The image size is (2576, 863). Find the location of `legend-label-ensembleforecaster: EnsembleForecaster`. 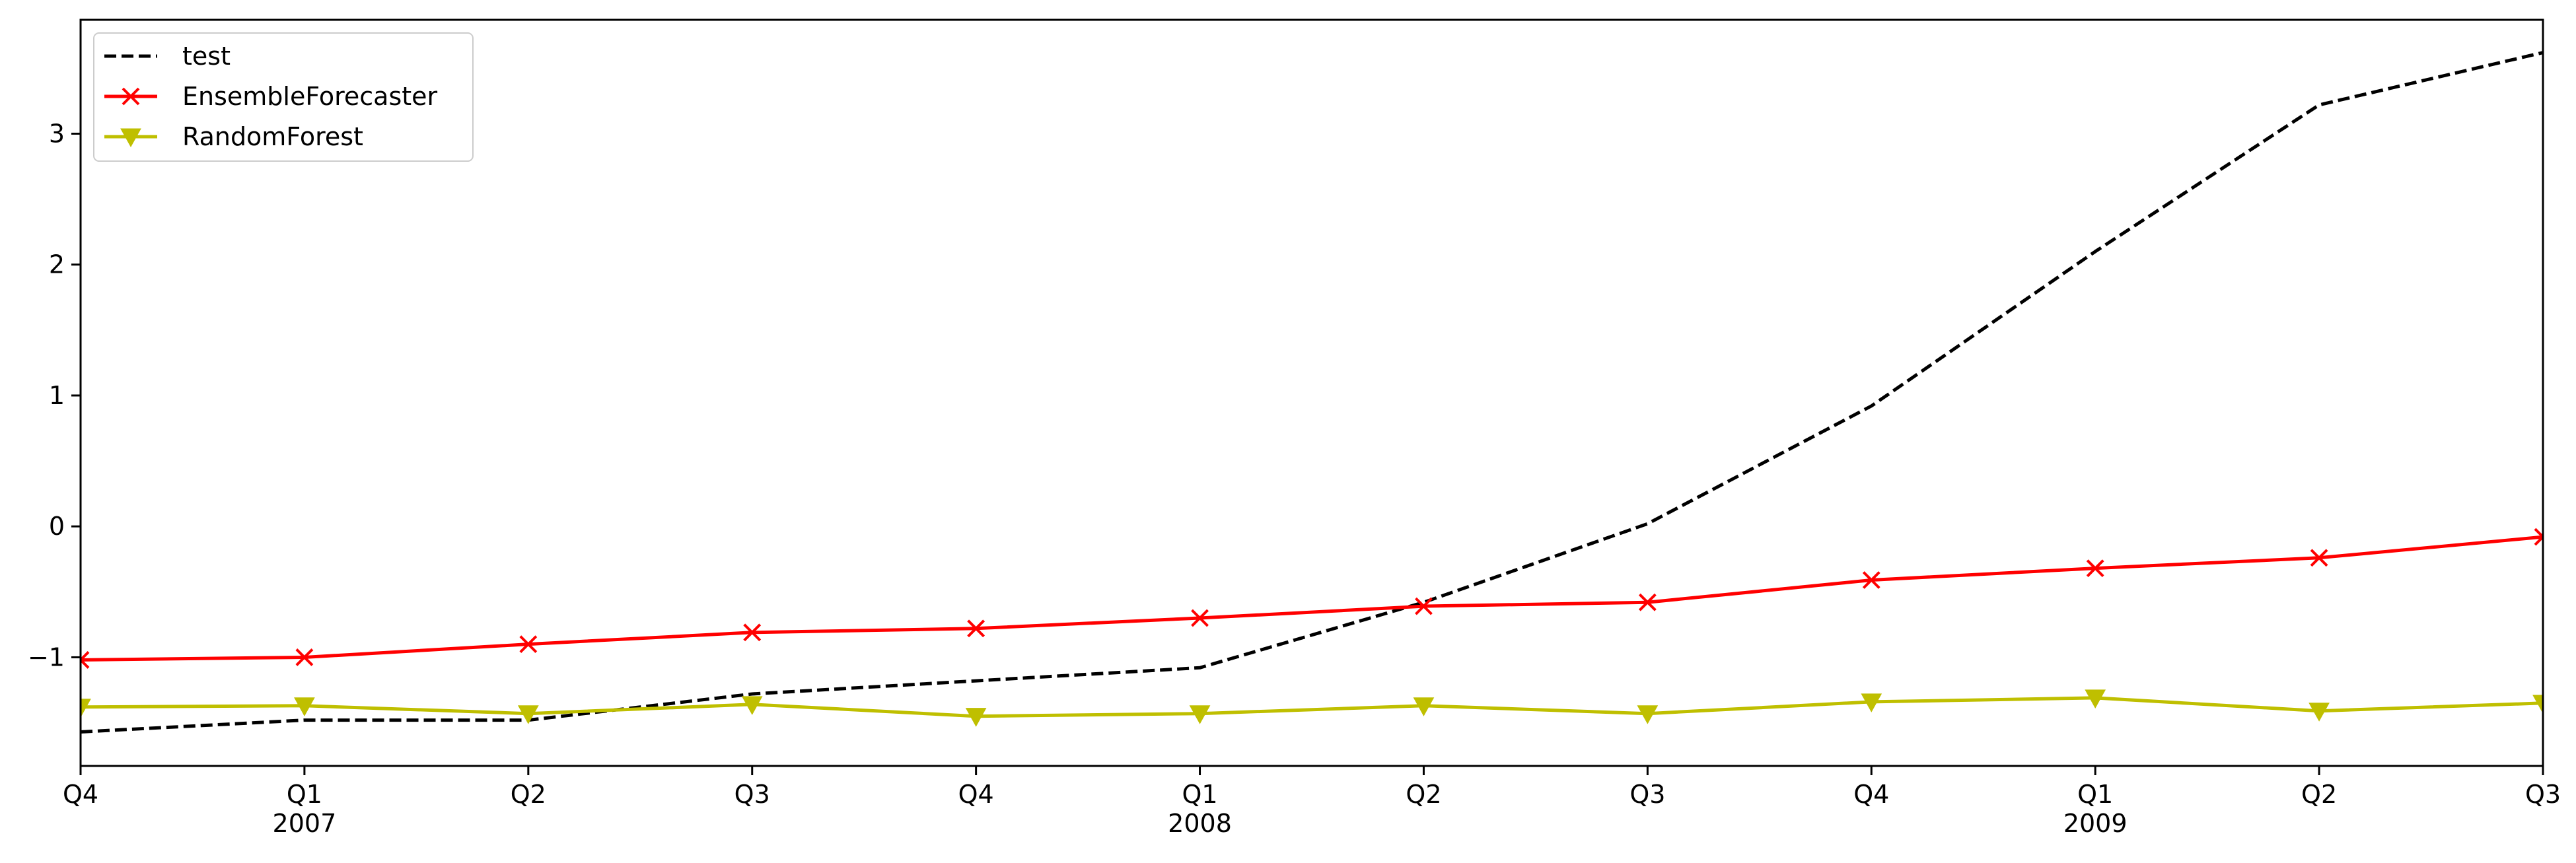

legend-label-ensembleforecaster: EnsembleForecaster is located at coordinates (310, 96).